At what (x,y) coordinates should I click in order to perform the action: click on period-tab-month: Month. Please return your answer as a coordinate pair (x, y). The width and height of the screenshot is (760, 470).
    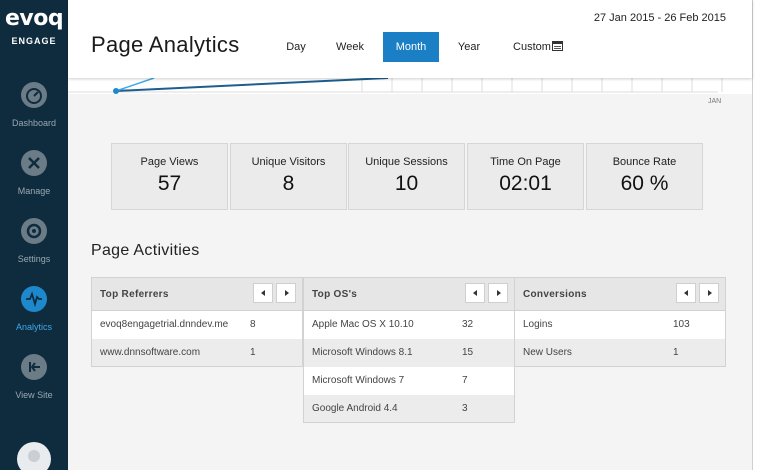
    Looking at the image, I should click on (411, 47).